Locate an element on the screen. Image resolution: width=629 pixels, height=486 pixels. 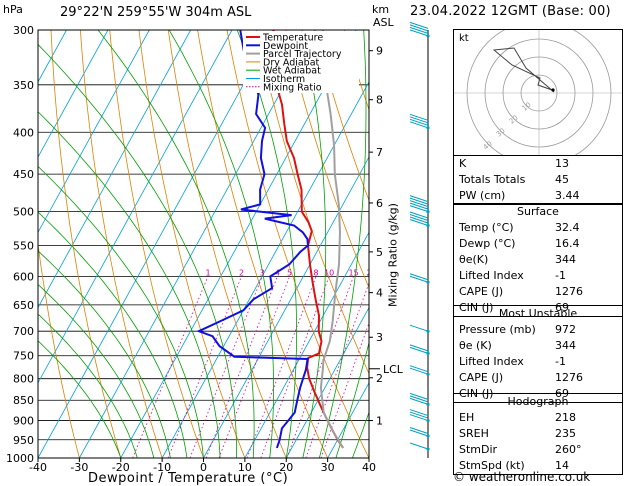
mixing-ratio-label: 2 is located at coordinates (241, 272).